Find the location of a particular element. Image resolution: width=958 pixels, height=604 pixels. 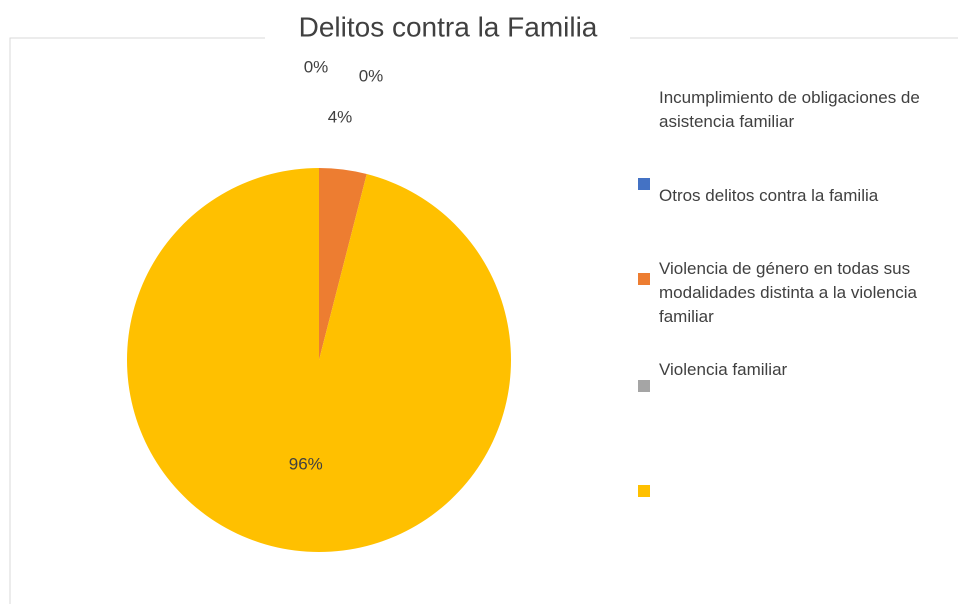

pie-slice is located at coordinates (343, 264).